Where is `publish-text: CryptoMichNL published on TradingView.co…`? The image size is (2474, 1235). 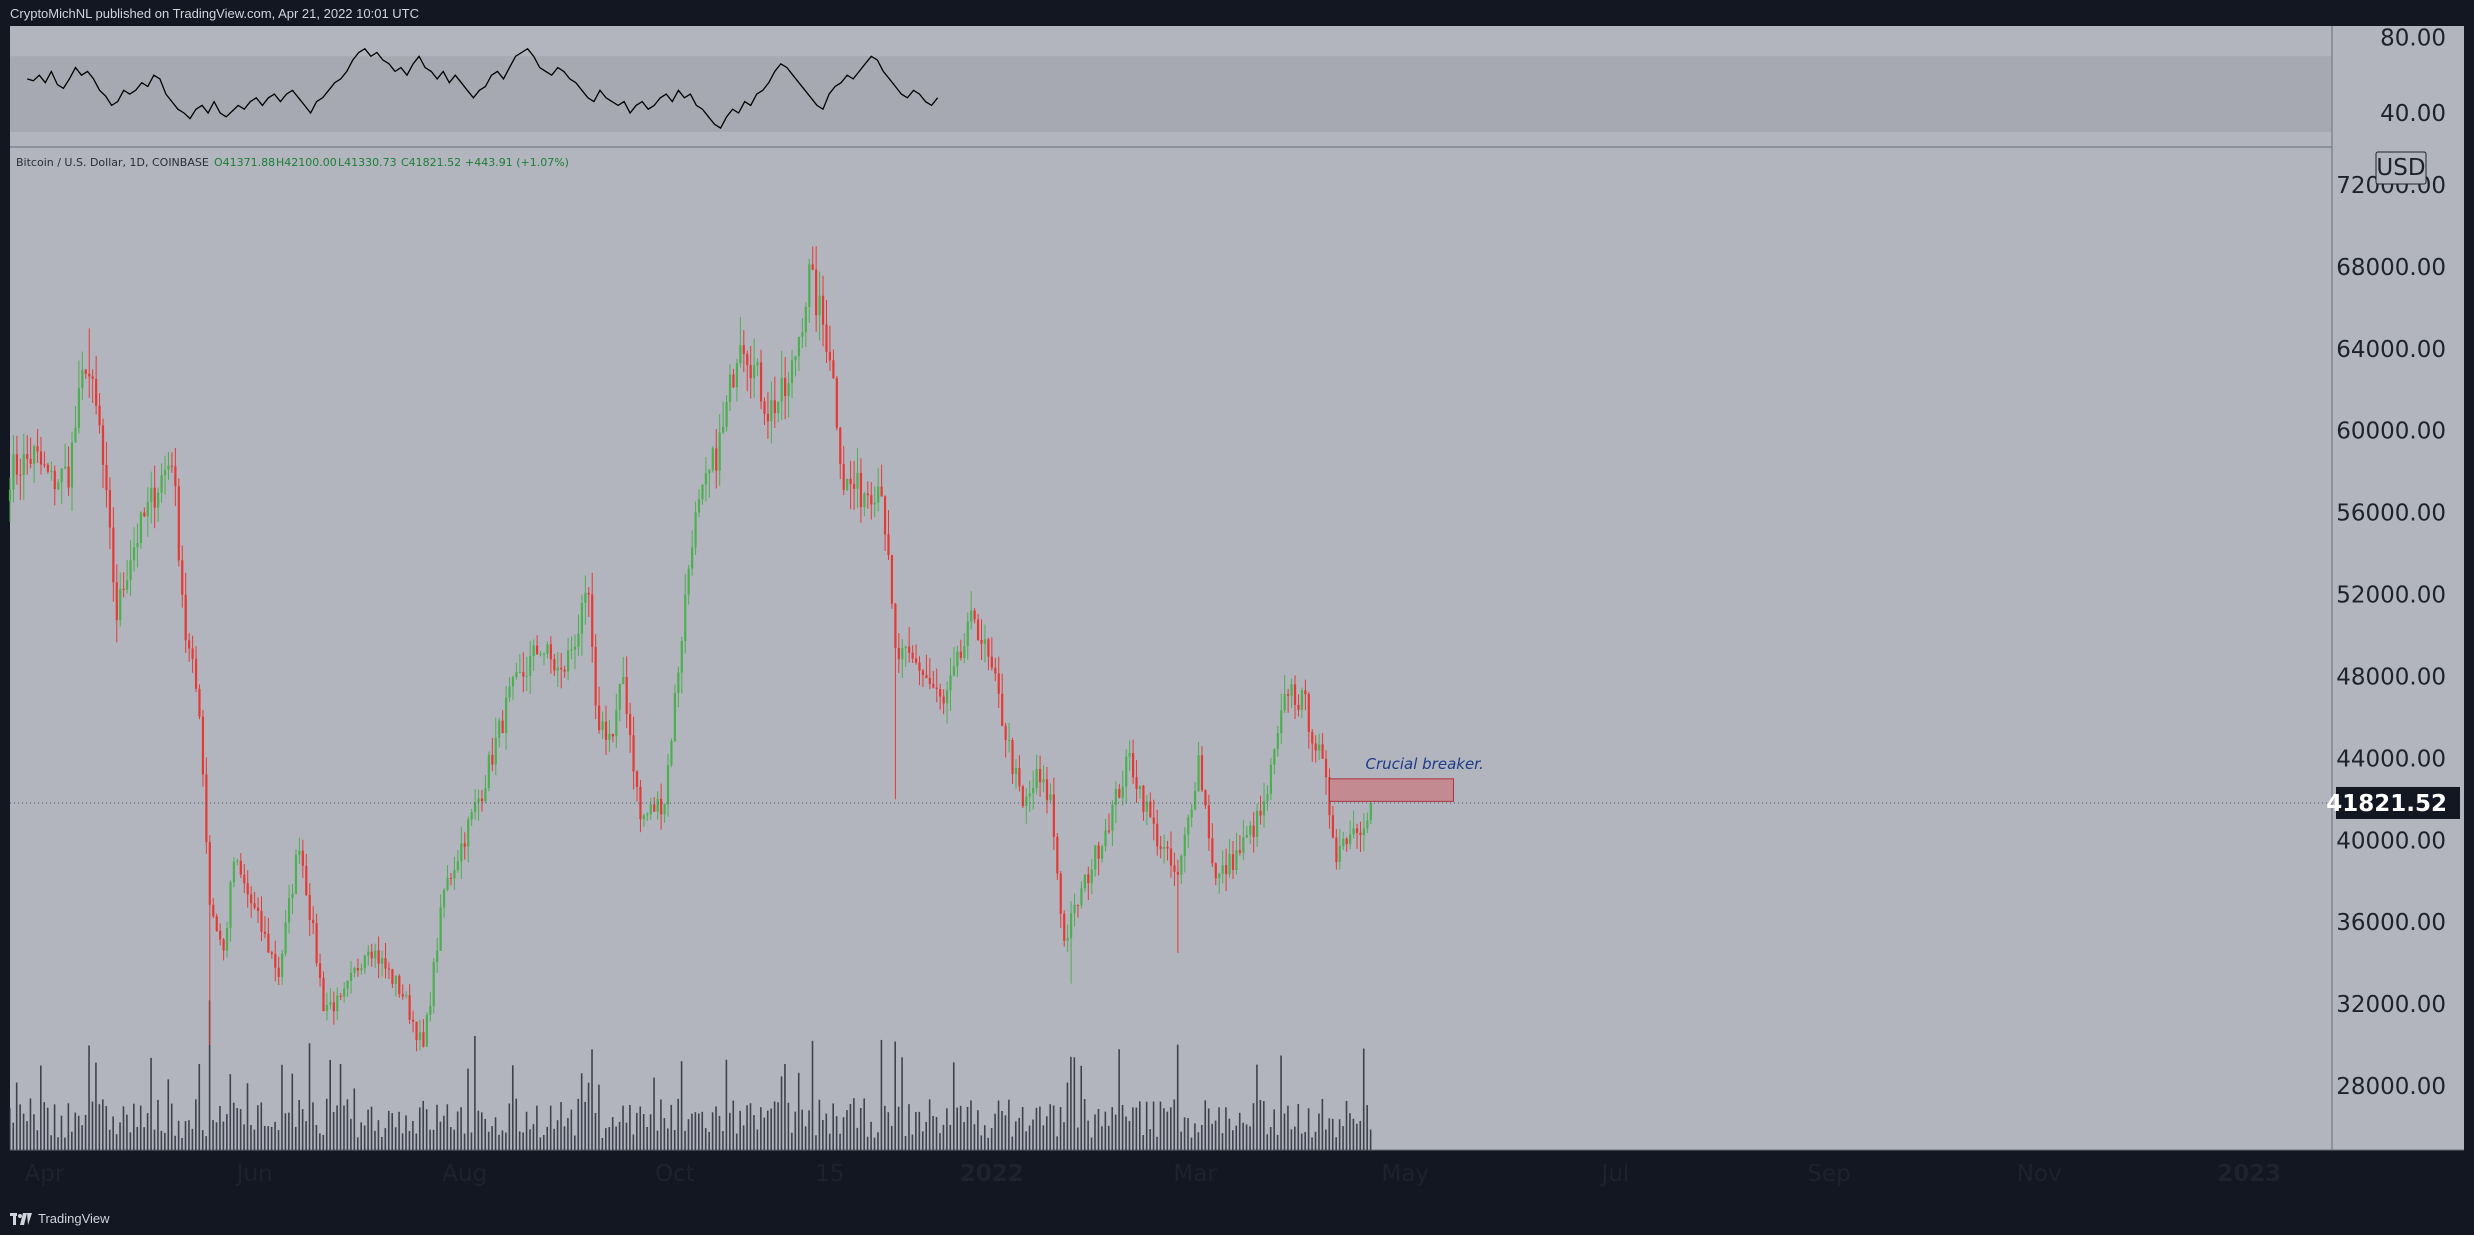
publish-text: CryptoMichNL published on TradingView.co… is located at coordinates (215, 13).